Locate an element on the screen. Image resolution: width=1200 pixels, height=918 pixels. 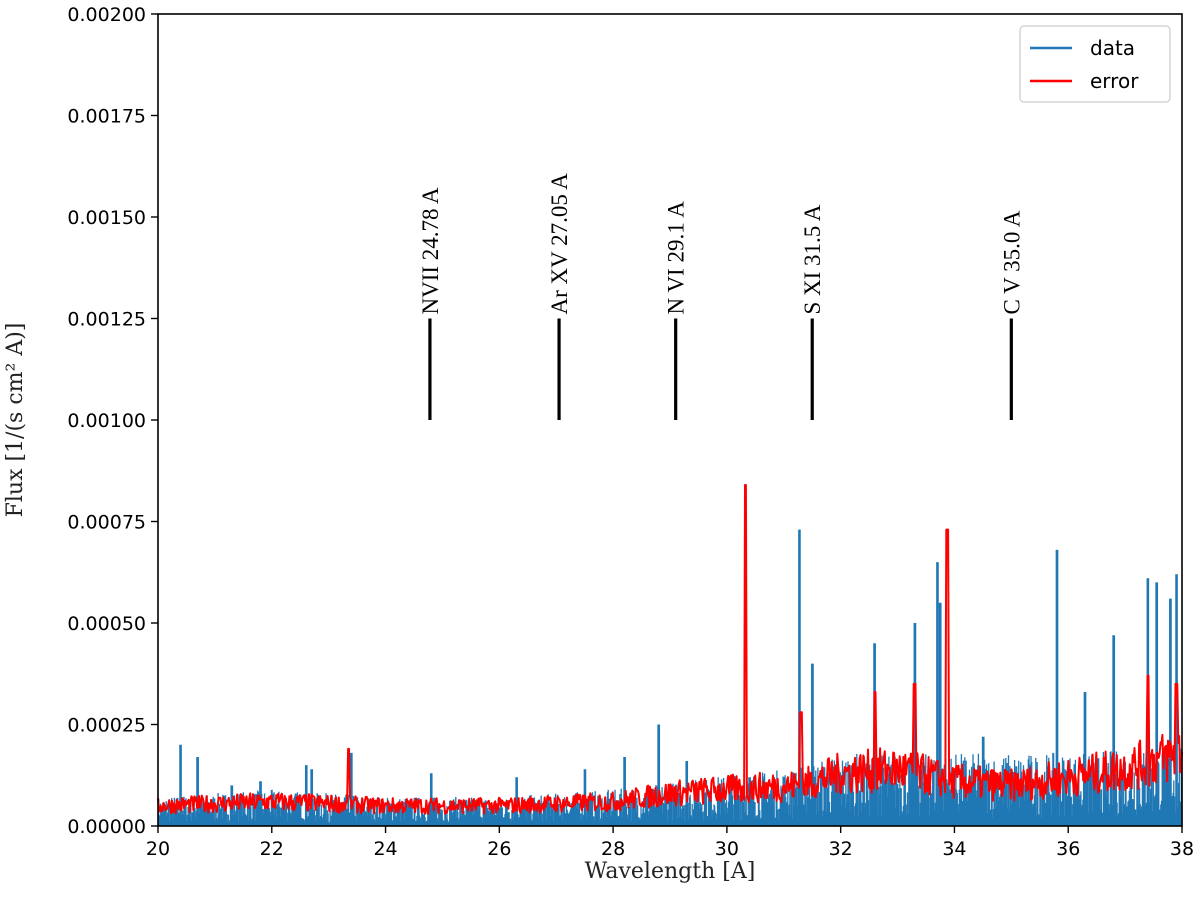
y-axis-label: Flux [1/(s cm² A)] is located at coordinates (15, 420).